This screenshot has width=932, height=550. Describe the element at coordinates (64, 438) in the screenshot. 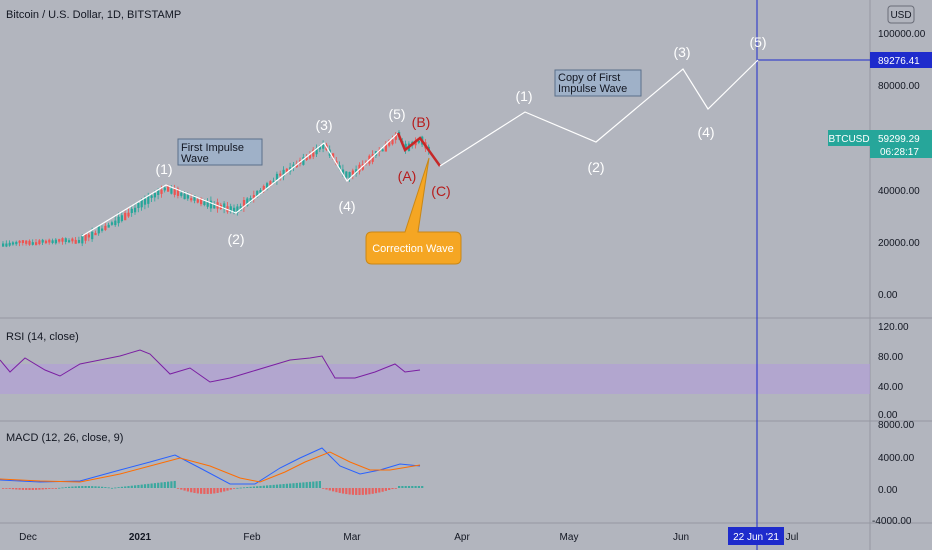

I see `macd-title: MACD (12, 26, close, 9)` at that location.